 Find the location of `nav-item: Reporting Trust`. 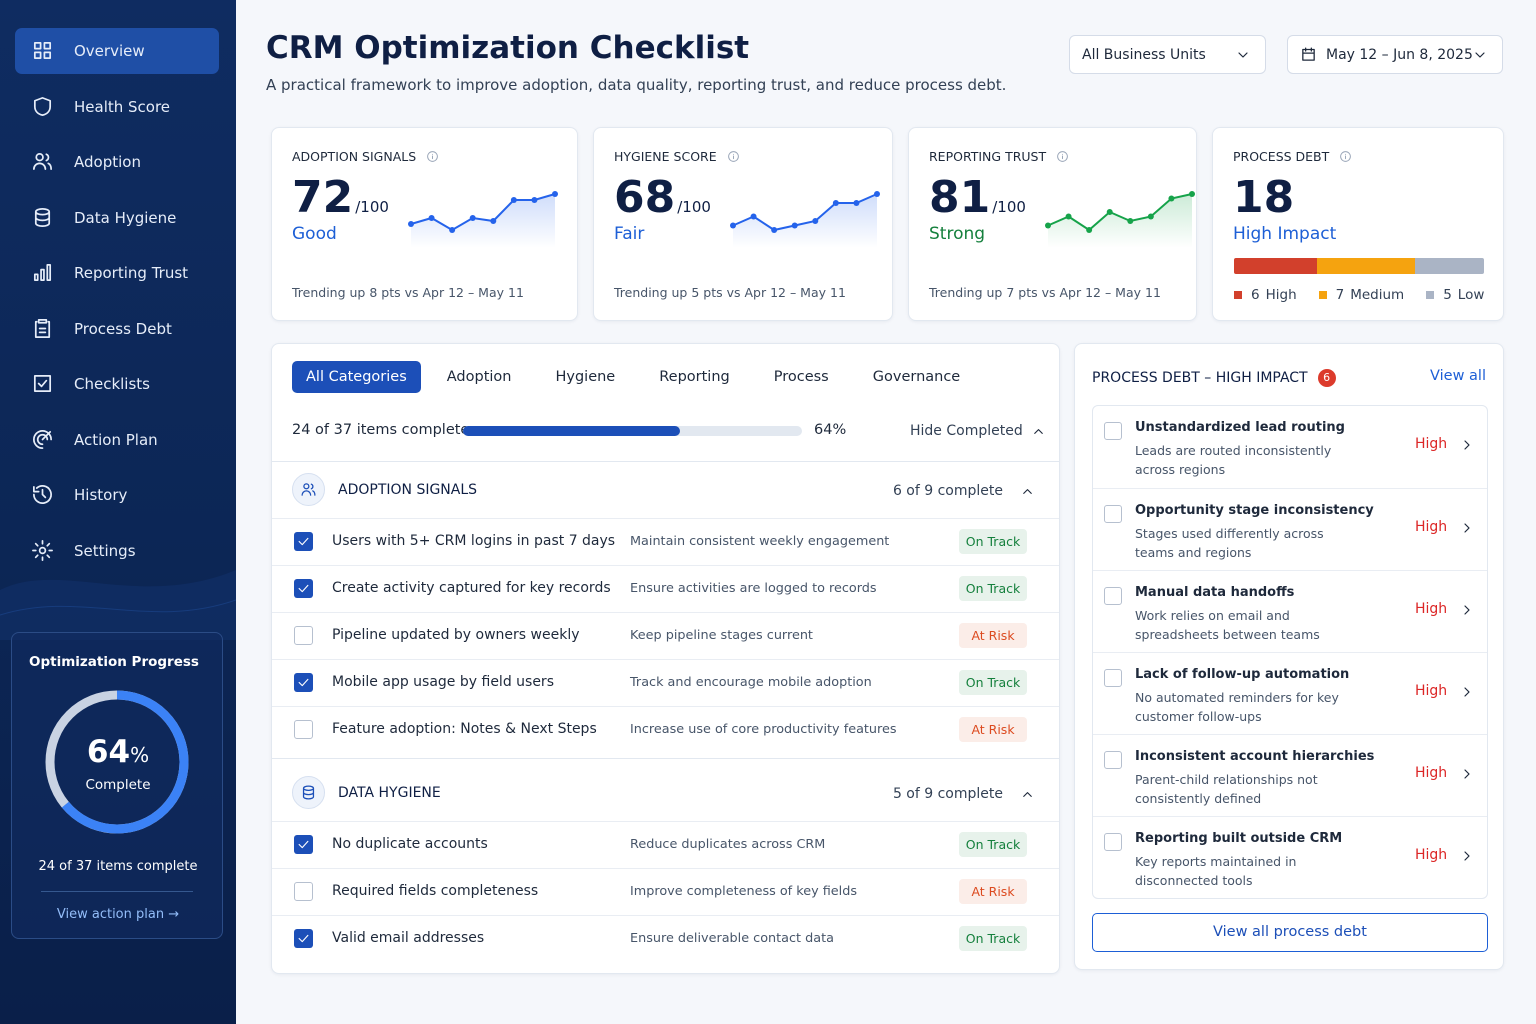

nav-item: Reporting Trust is located at coordinates (117, 273).